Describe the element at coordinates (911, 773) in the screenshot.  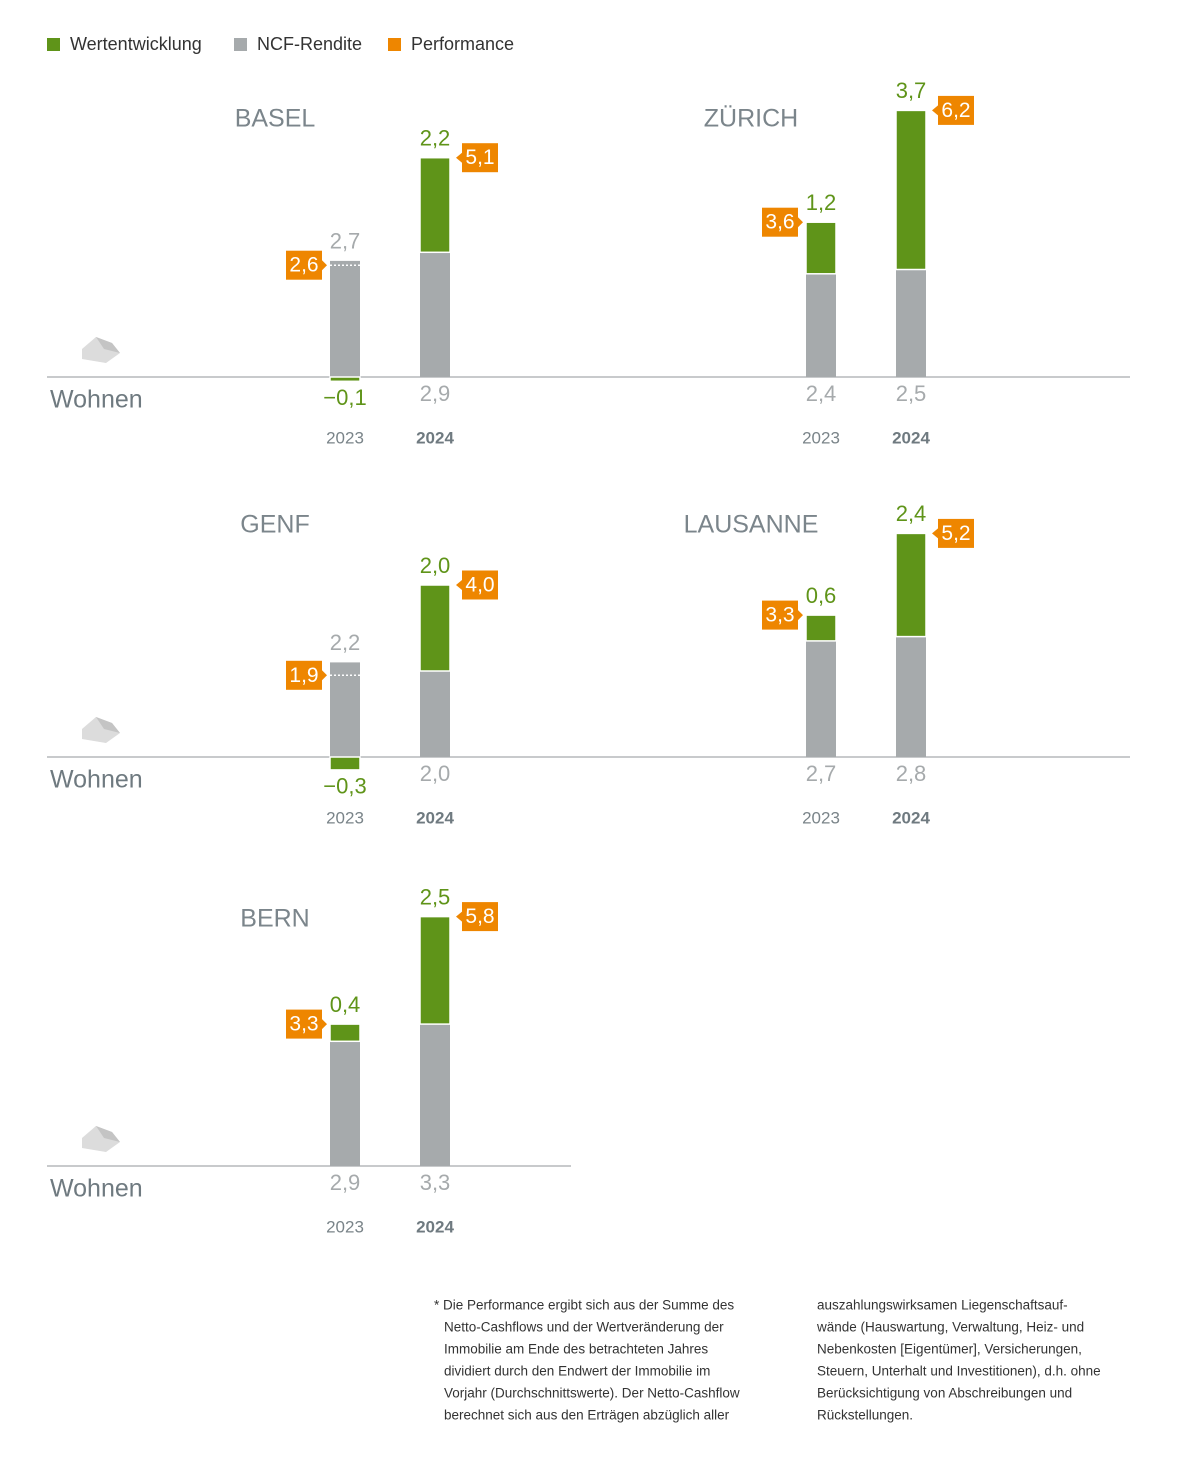
I see `value-label: 2,8` at that location.